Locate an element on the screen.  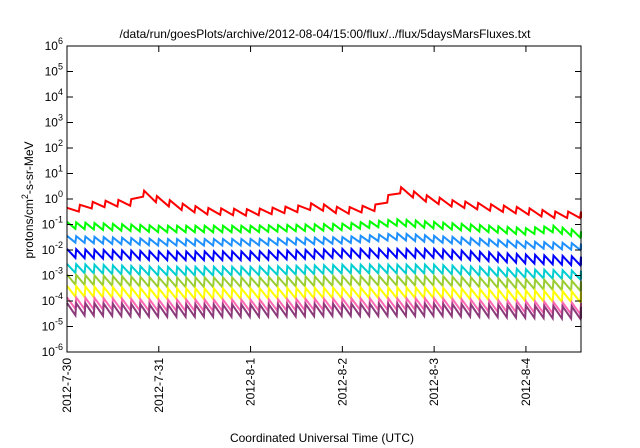
y-axis-title-rest: -s-sr-MeV is located at coordinates (29, 167).